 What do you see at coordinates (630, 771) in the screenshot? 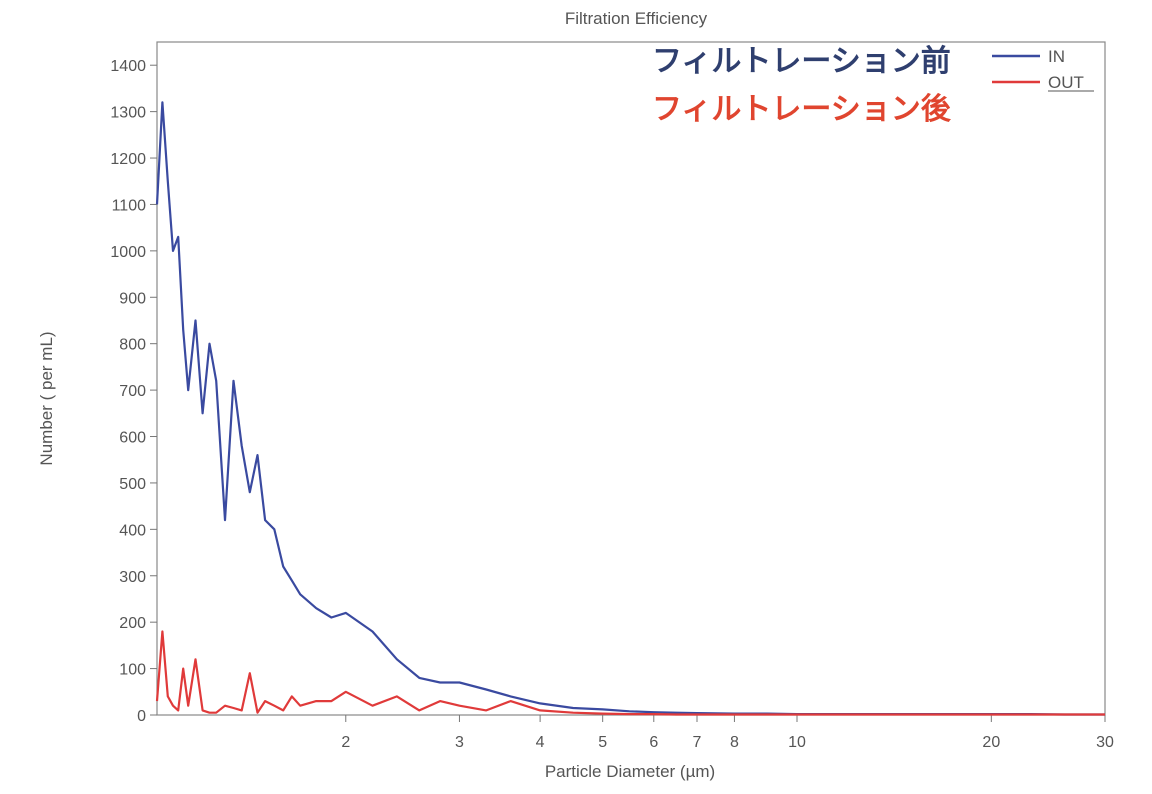
I see `x-axis-title: Particle Diameter (µm)` at bounding box center [630, 771].